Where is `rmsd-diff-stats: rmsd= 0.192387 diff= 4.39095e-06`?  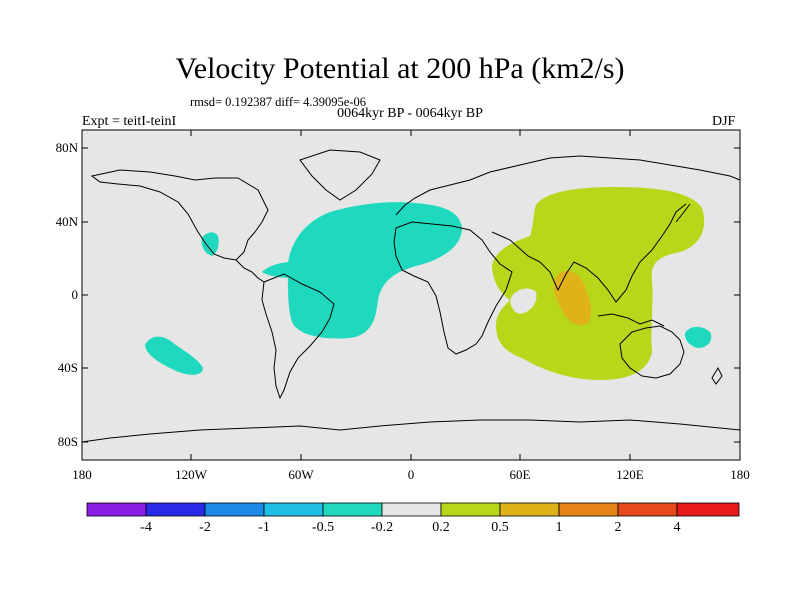 rmsd-diff-stats: rmsd= 0.192387 diff= 4.39095e-06 is located at coordinates (278, 102).